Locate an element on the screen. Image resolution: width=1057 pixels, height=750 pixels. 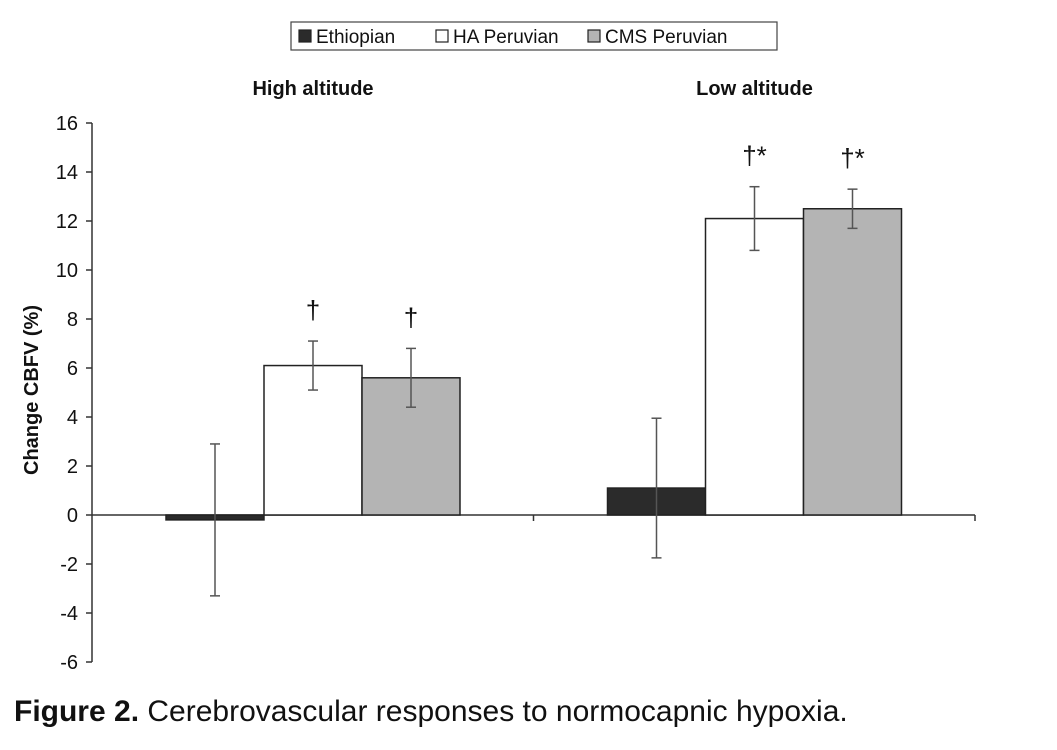
y-axis-label: Change CBFV (%) is located at coordinates (32, 390).